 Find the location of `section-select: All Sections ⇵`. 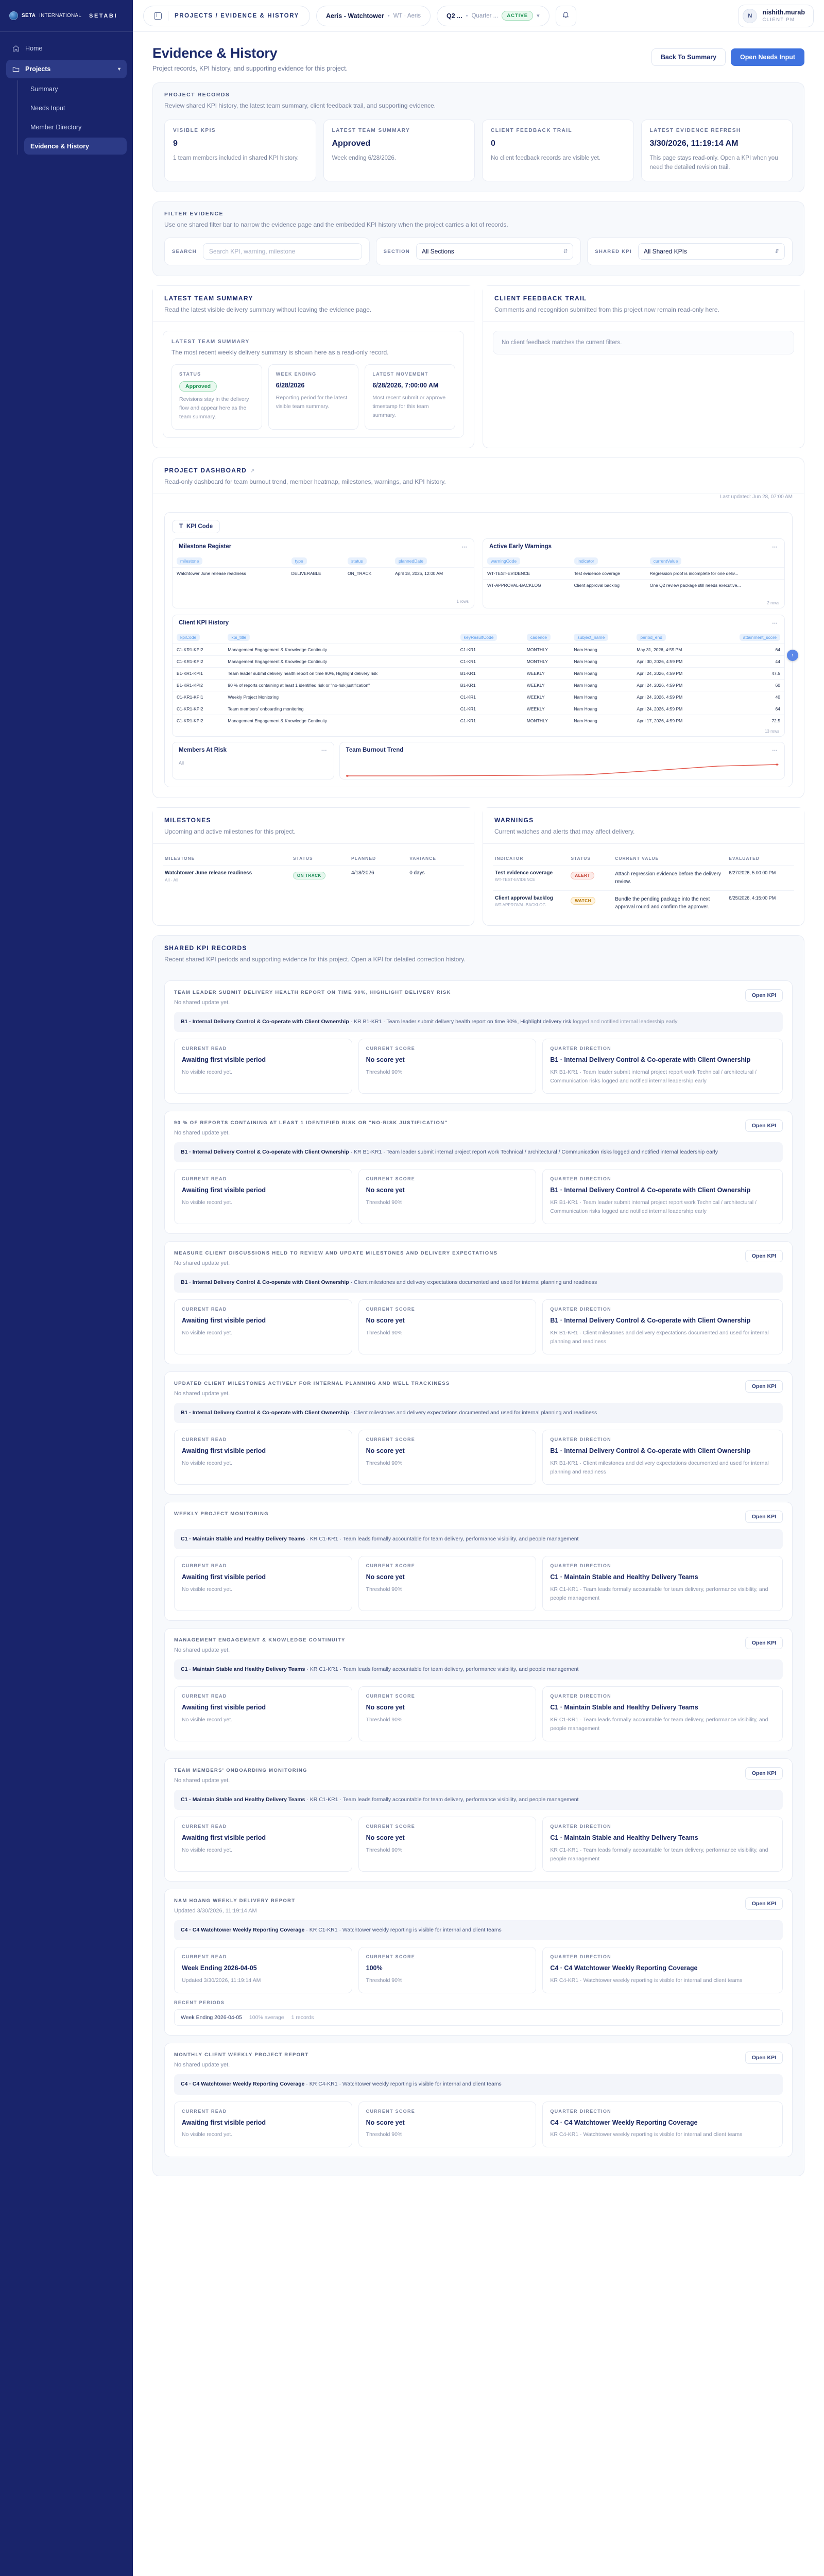

section-select: All Sections ⇵ is located at coordinates (495, 251).